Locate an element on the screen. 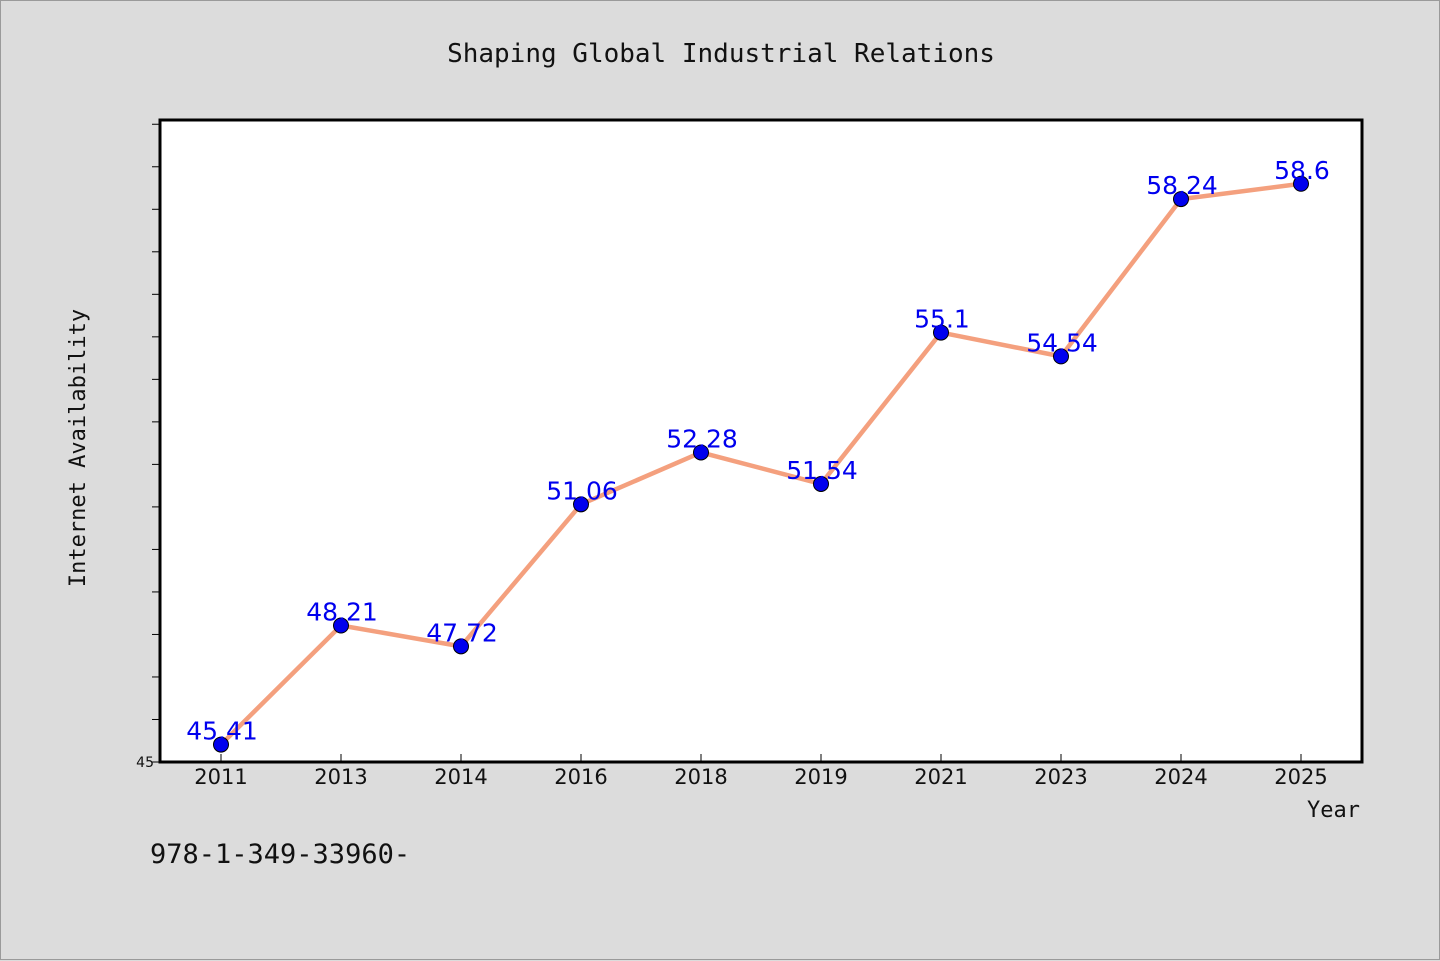 The image size is (1440, 961). data-label: 48.21 is located at coordinates (342, 612).